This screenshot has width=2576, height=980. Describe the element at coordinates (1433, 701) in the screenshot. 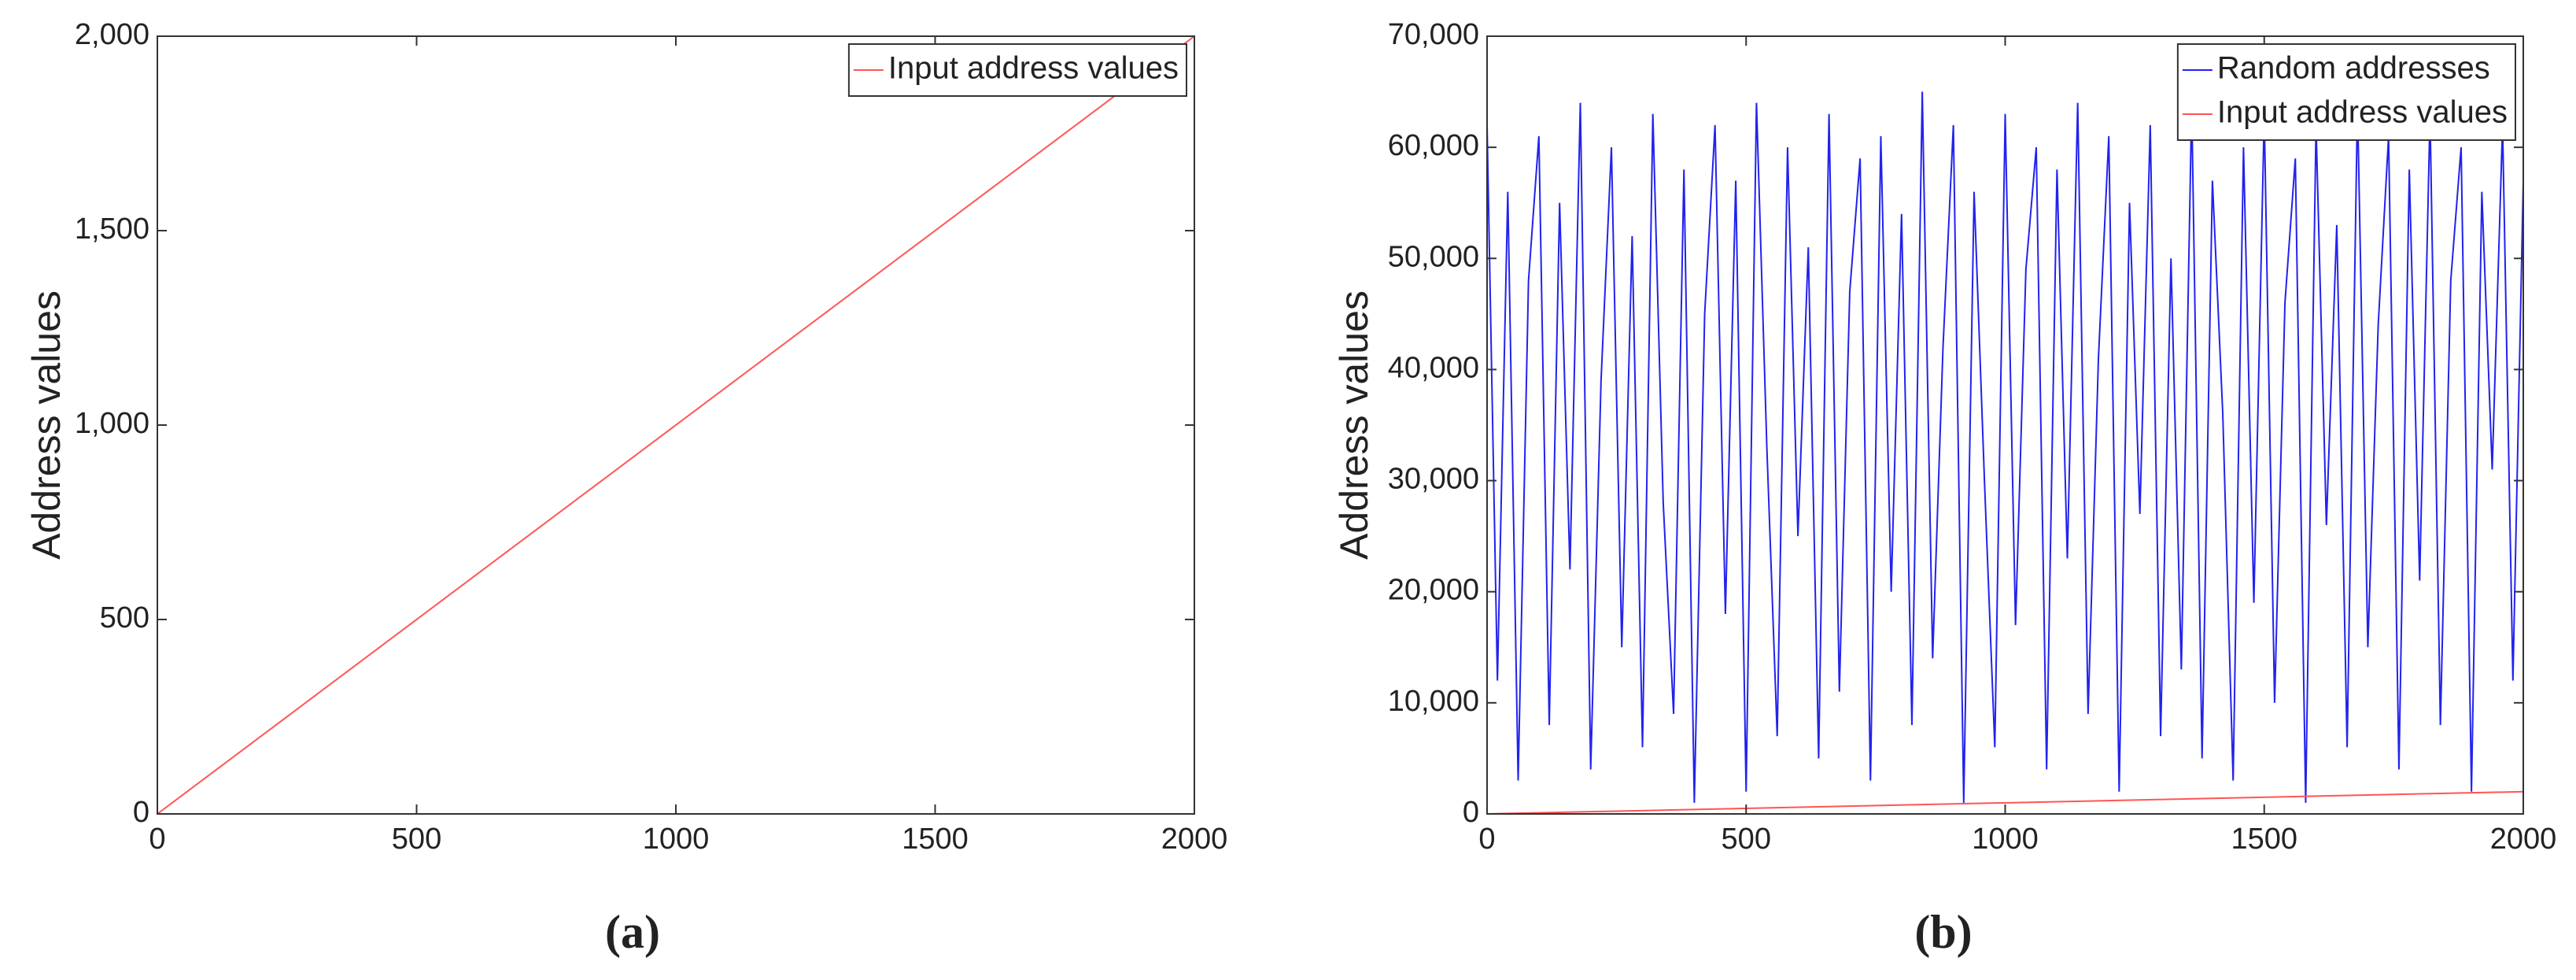

I see `y-tick-label: 10,000` at that location.